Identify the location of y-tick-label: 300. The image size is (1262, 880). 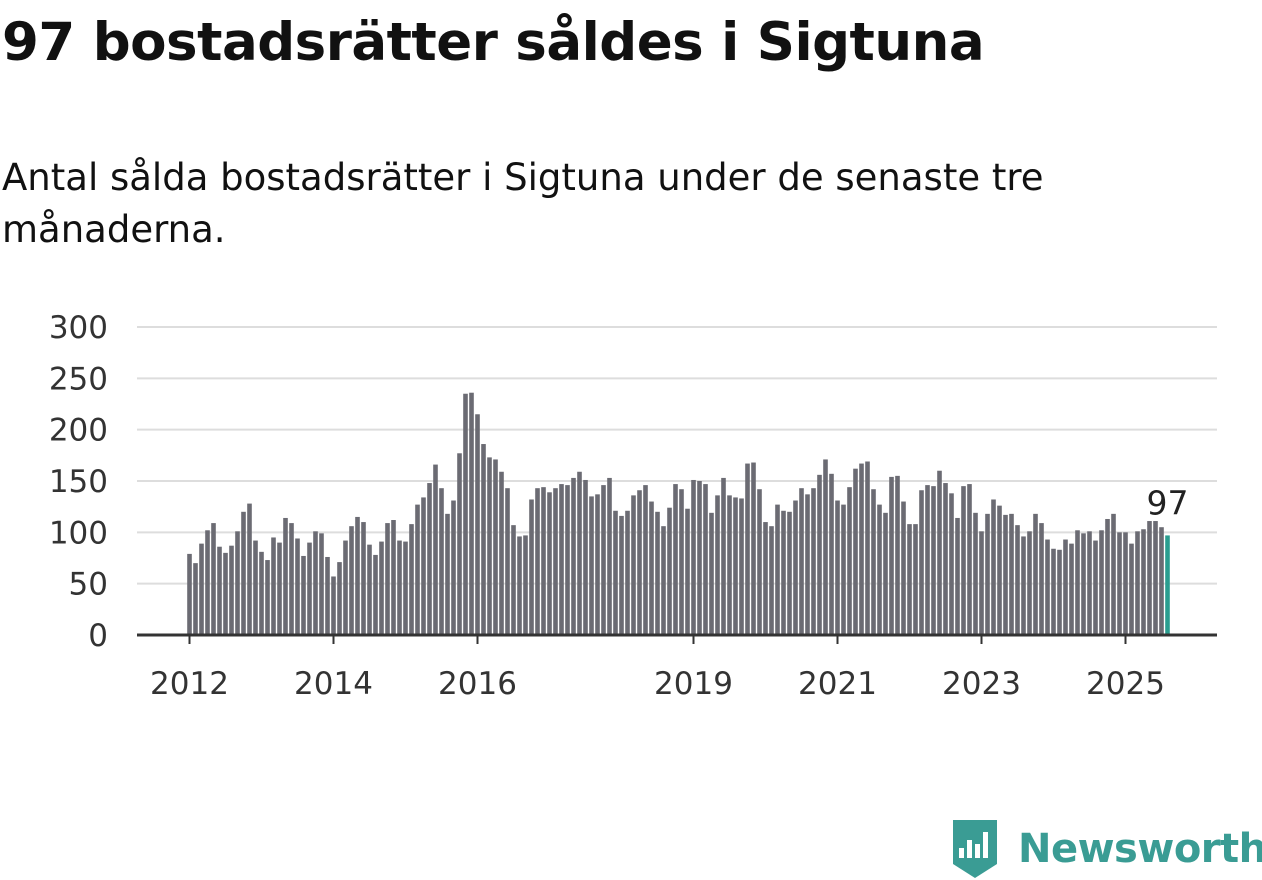
(78, 328).